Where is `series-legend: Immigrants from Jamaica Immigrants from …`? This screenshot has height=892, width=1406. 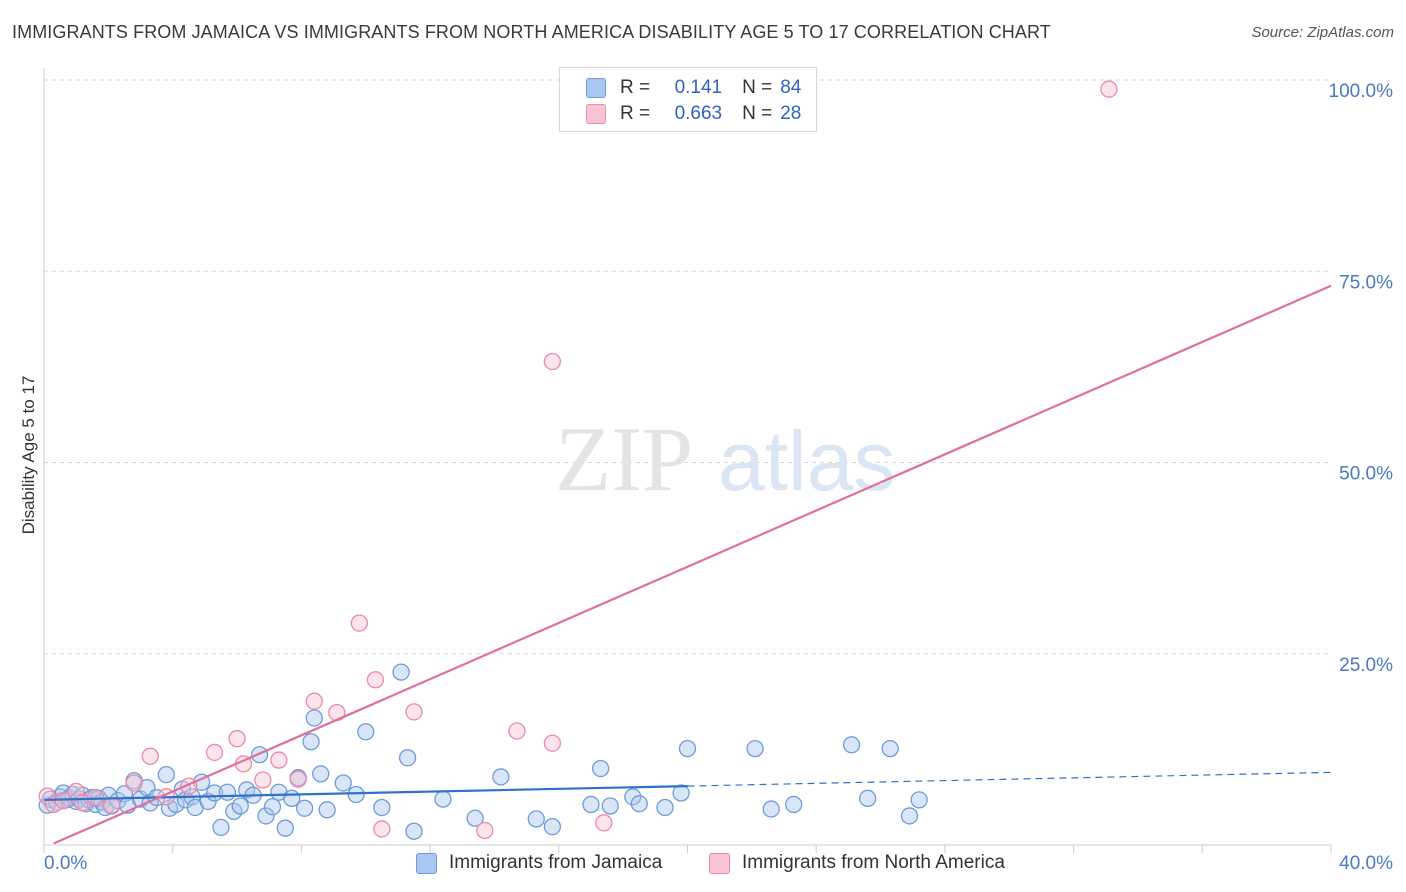 series-legend: Immigrants from Jamaica Immigrants from … is located at coordinates (703, 865).